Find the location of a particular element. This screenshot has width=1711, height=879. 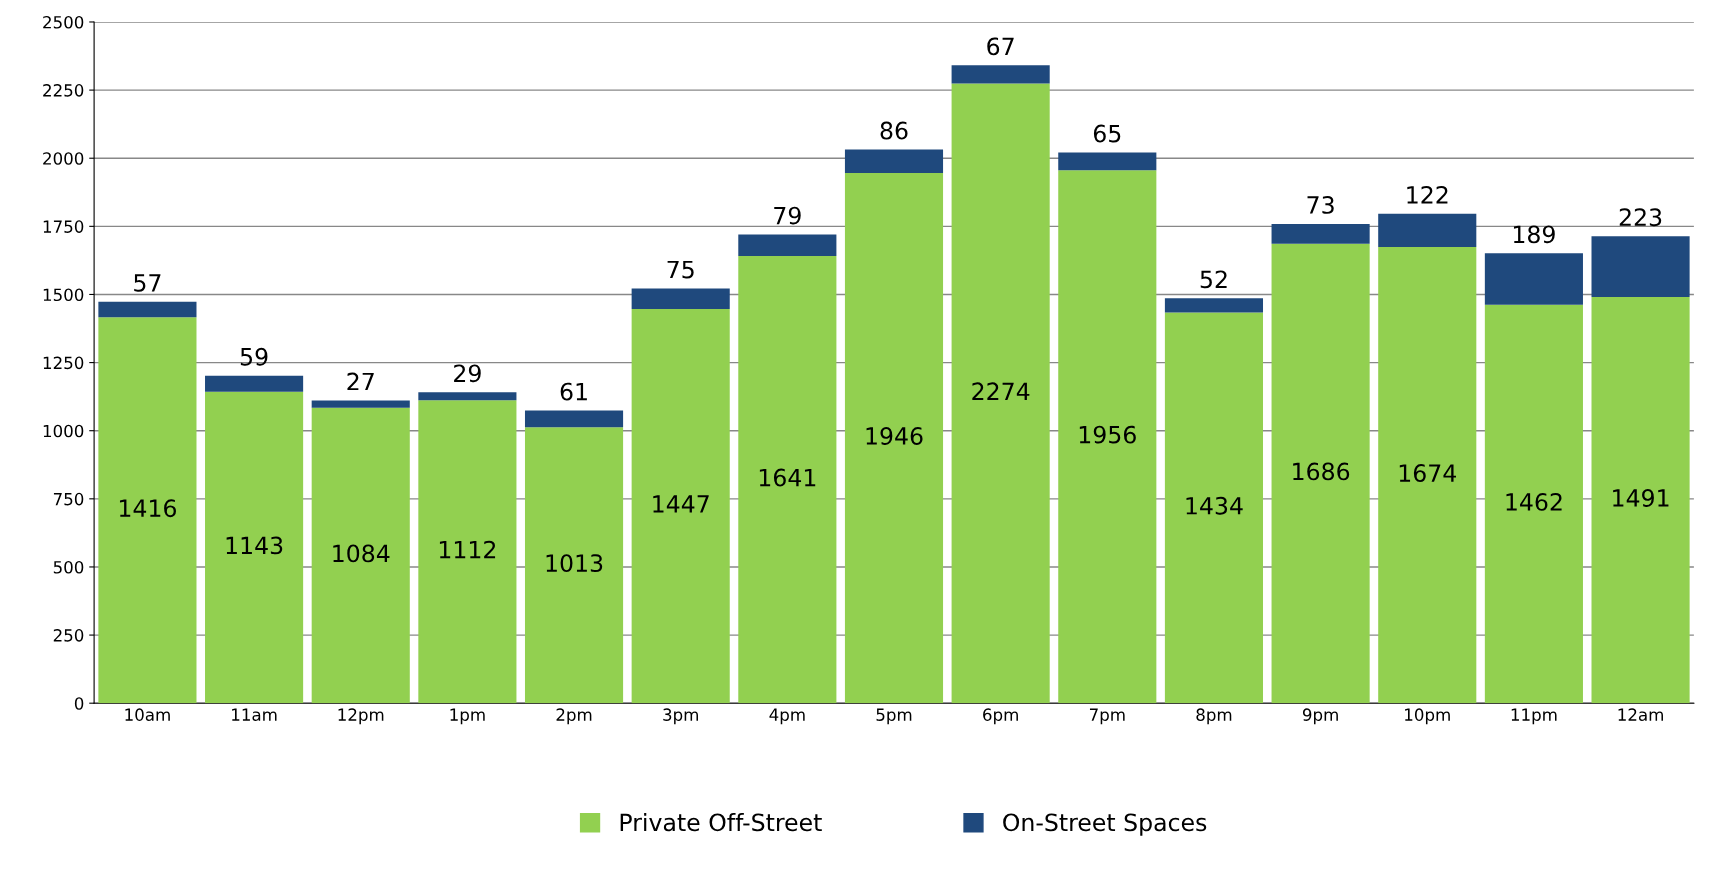

x-tick-label: 2pm is located at coordinates (574, 716).